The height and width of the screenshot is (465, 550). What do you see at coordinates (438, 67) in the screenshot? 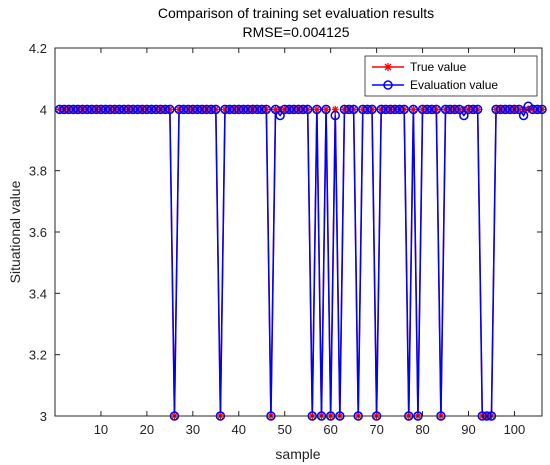
I see `legend-label-true-value: True value` at bounding box center [438, 67].